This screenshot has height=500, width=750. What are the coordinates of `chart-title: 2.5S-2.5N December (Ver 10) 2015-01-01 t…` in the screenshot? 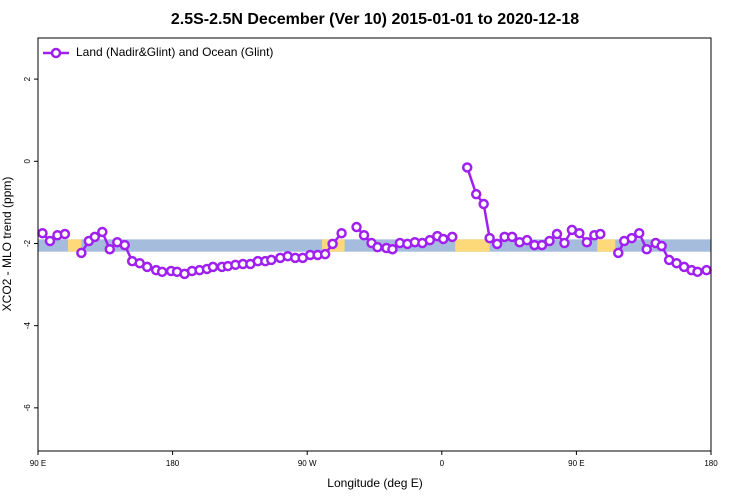 It's located at (375, 19).